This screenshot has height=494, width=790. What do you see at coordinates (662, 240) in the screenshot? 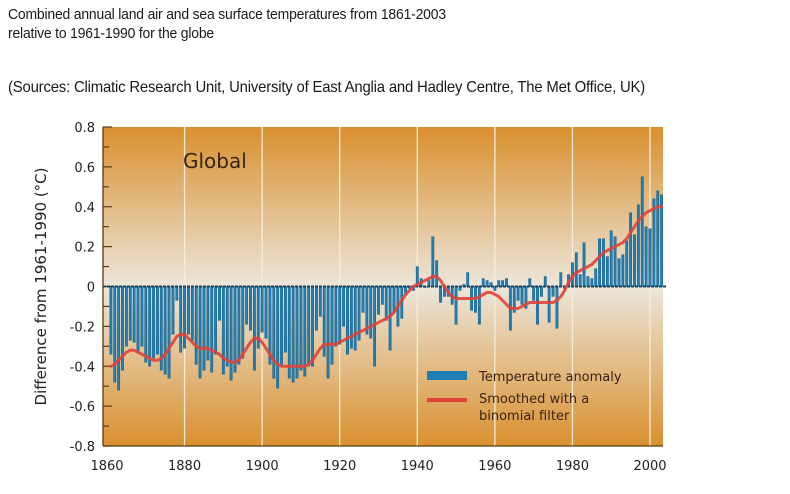
I see `bar-2003` at bounding box center [662, 240].